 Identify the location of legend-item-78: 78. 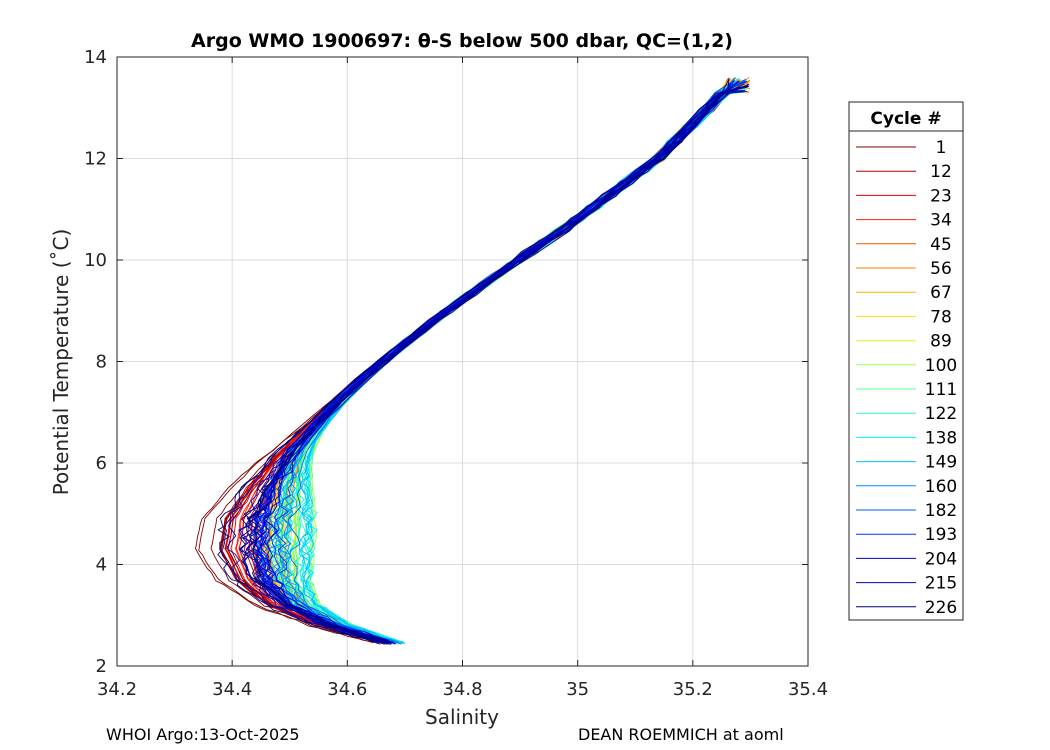
(904, 317).